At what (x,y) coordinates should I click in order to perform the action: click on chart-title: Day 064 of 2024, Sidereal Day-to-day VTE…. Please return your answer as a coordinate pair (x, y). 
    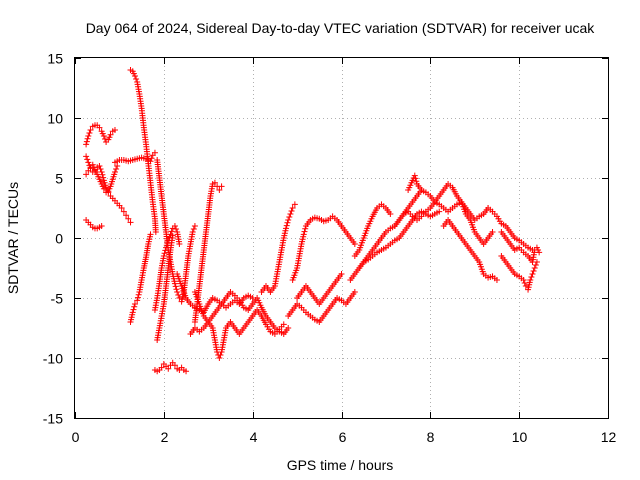
    Looking at the image, I should click on (341, 28).